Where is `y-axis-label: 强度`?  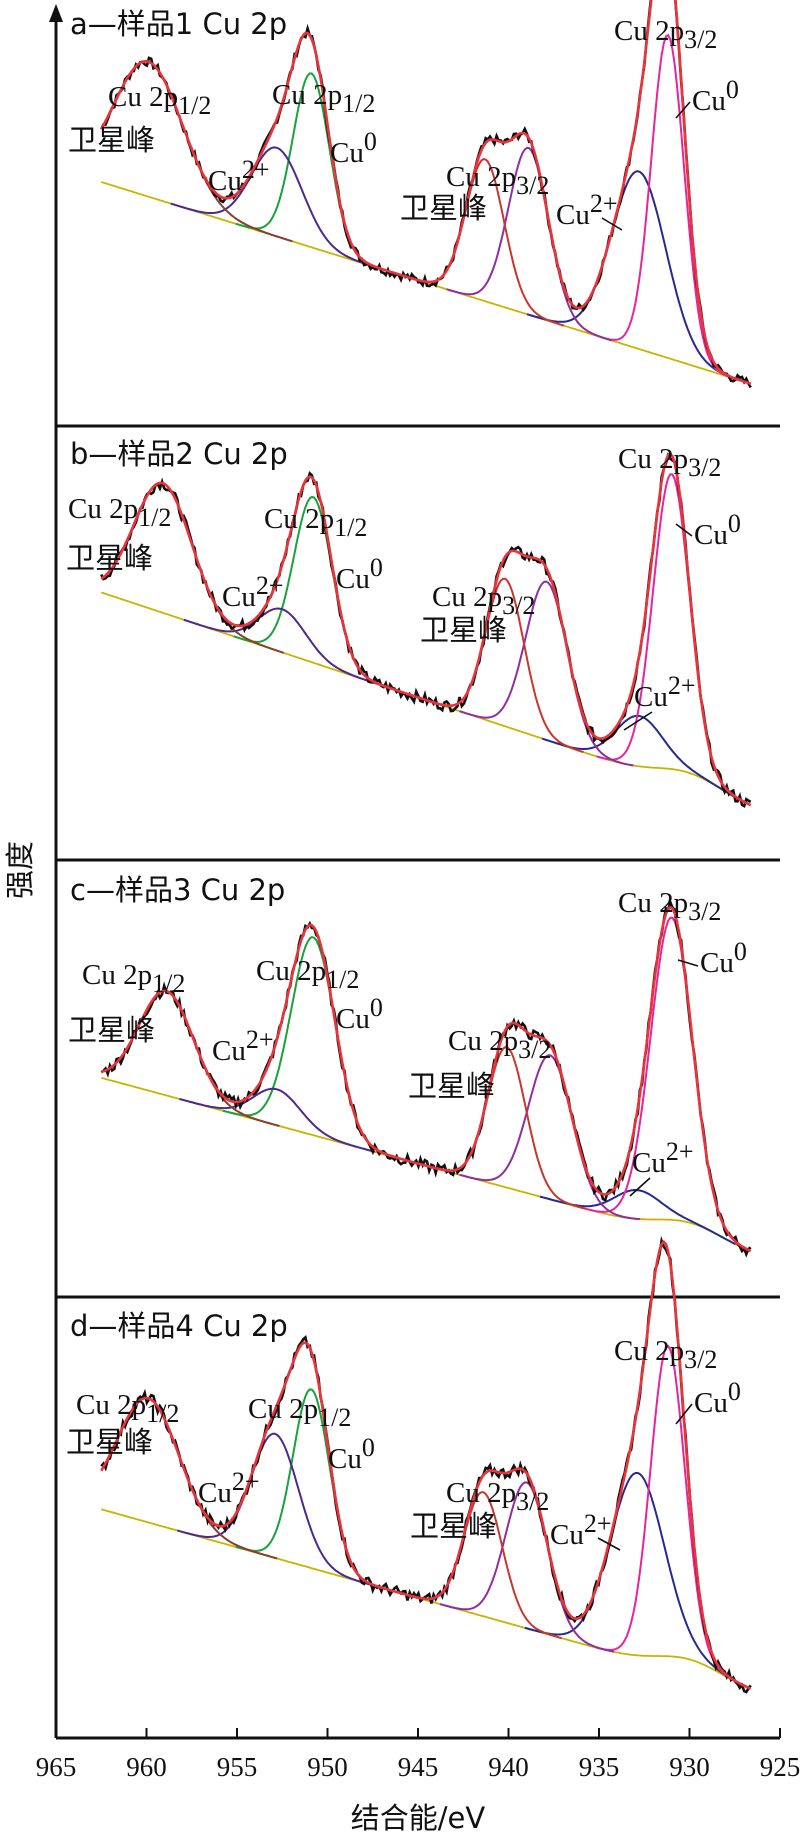 y-axis-label: 强度 is located at coordinates (20, 870).